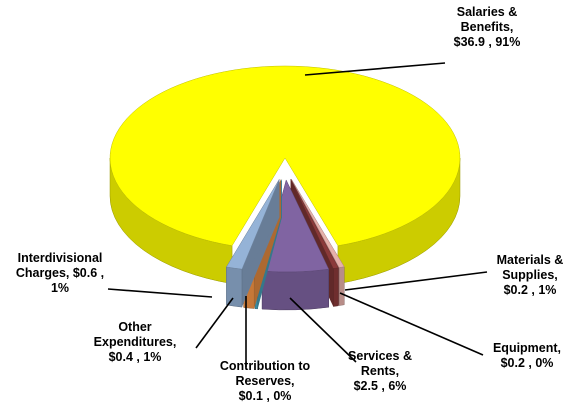 The height and width of the screenshot is (415, 572). I want to click on data-label: Contribution to Reserves, $0.1 , 0%, so click(265, 381).